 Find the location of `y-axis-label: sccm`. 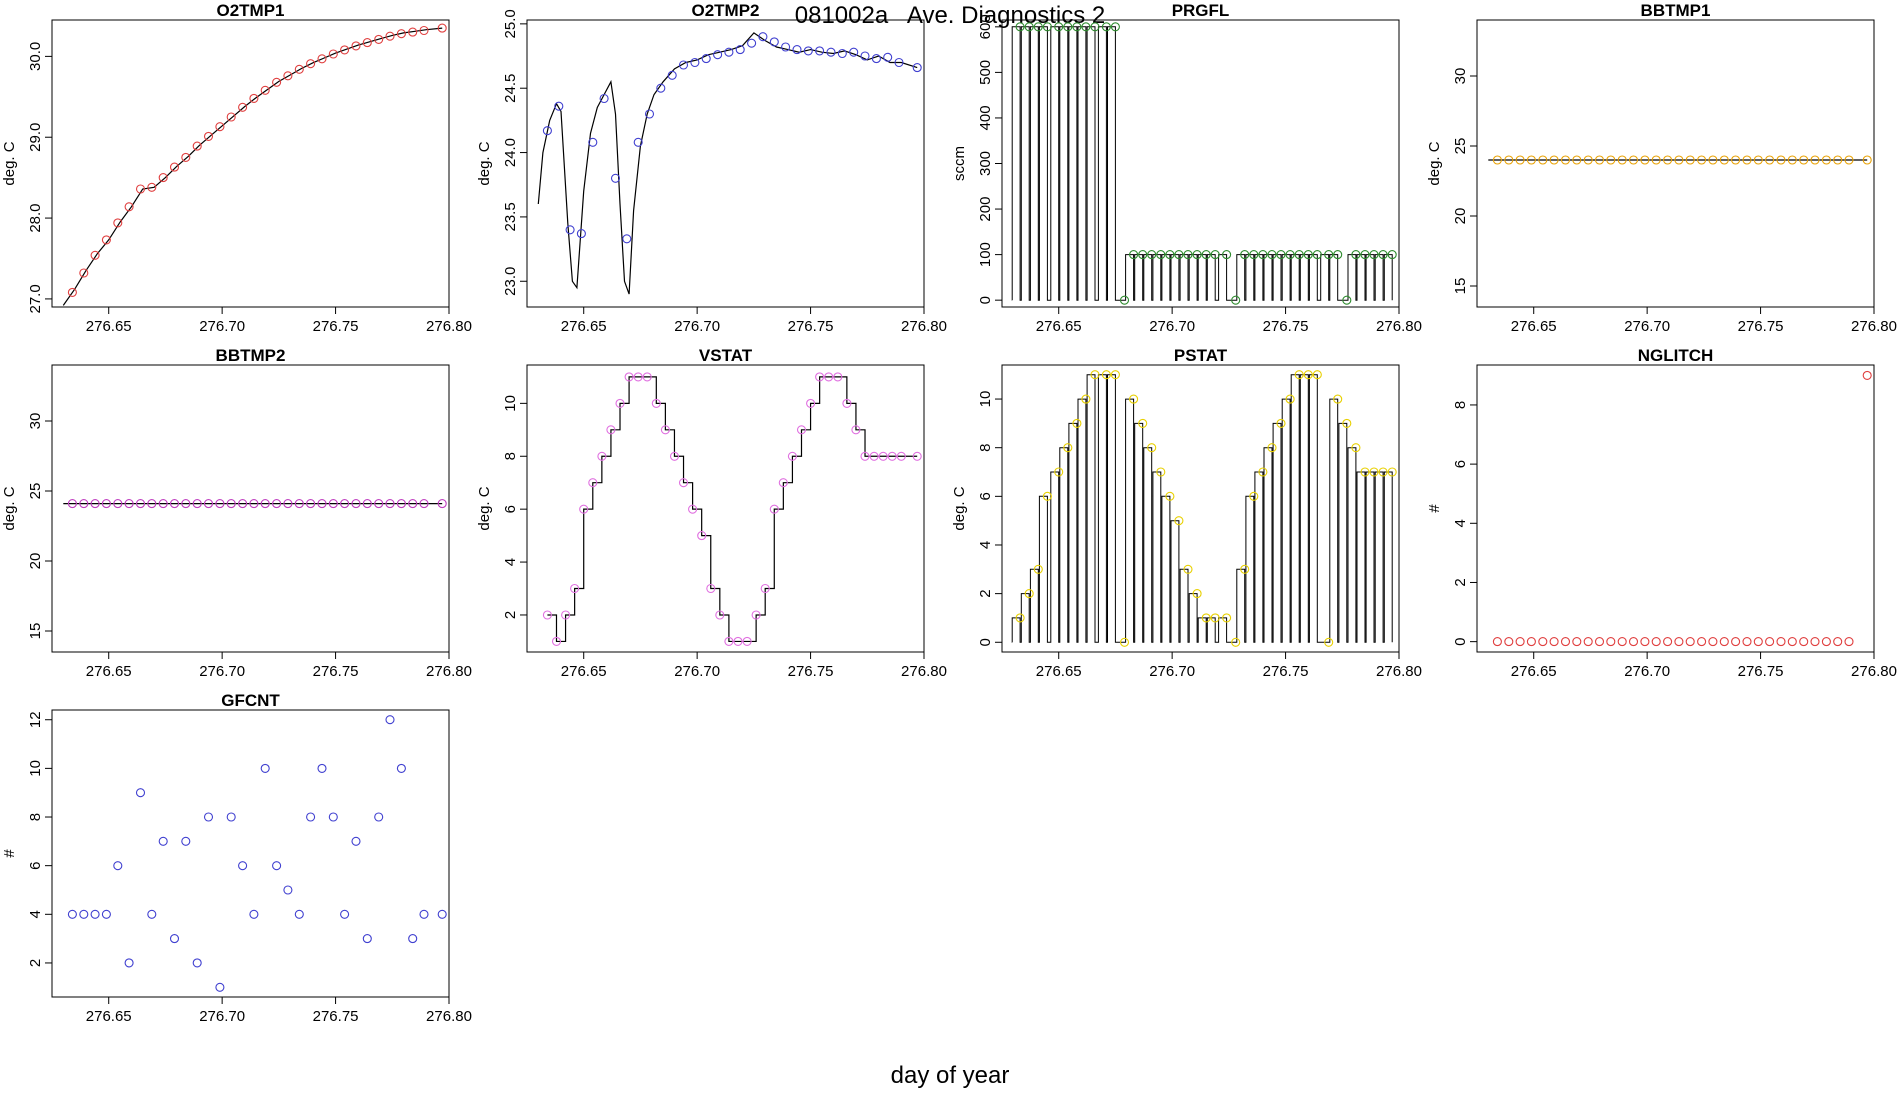

y-axis-label: sccm is located at coordinates (959, 163).